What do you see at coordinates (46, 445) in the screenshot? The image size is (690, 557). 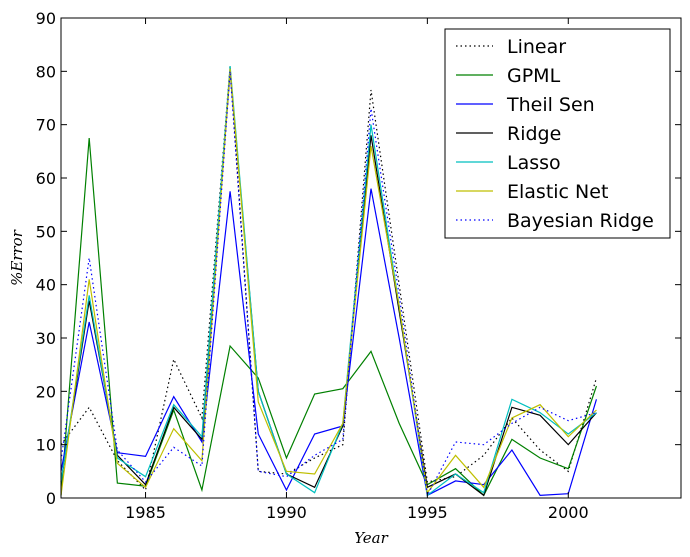 I see `y-tick-label: 10` at bounding box center [46, 445].